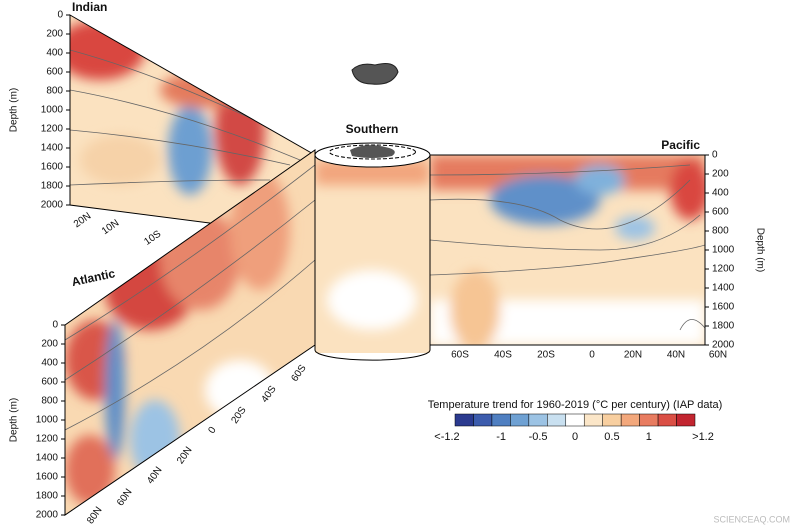 This screenshot has height=530, width=800. I want to click on colorbar-label: <-1.2, so click(446, 437).